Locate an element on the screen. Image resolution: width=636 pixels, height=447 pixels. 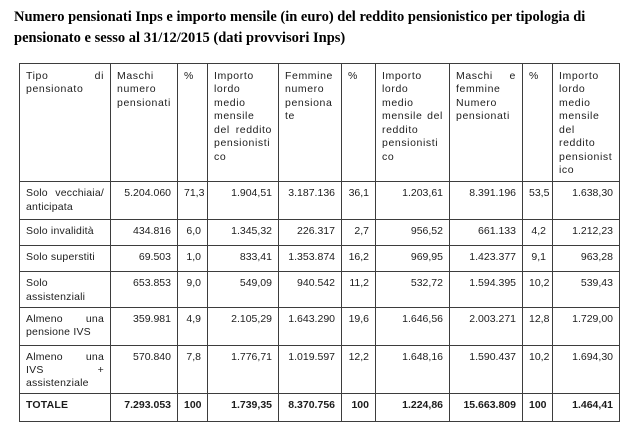
column-header: Maschi e femmine Numero pensionati is located at coordinates (486, 122).